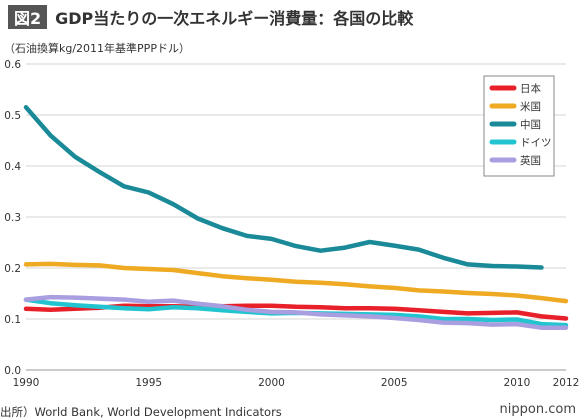  Describe the element at coordinates (12, 116) in the screenshot. I see `y-tick-label: 0.5` at that location.